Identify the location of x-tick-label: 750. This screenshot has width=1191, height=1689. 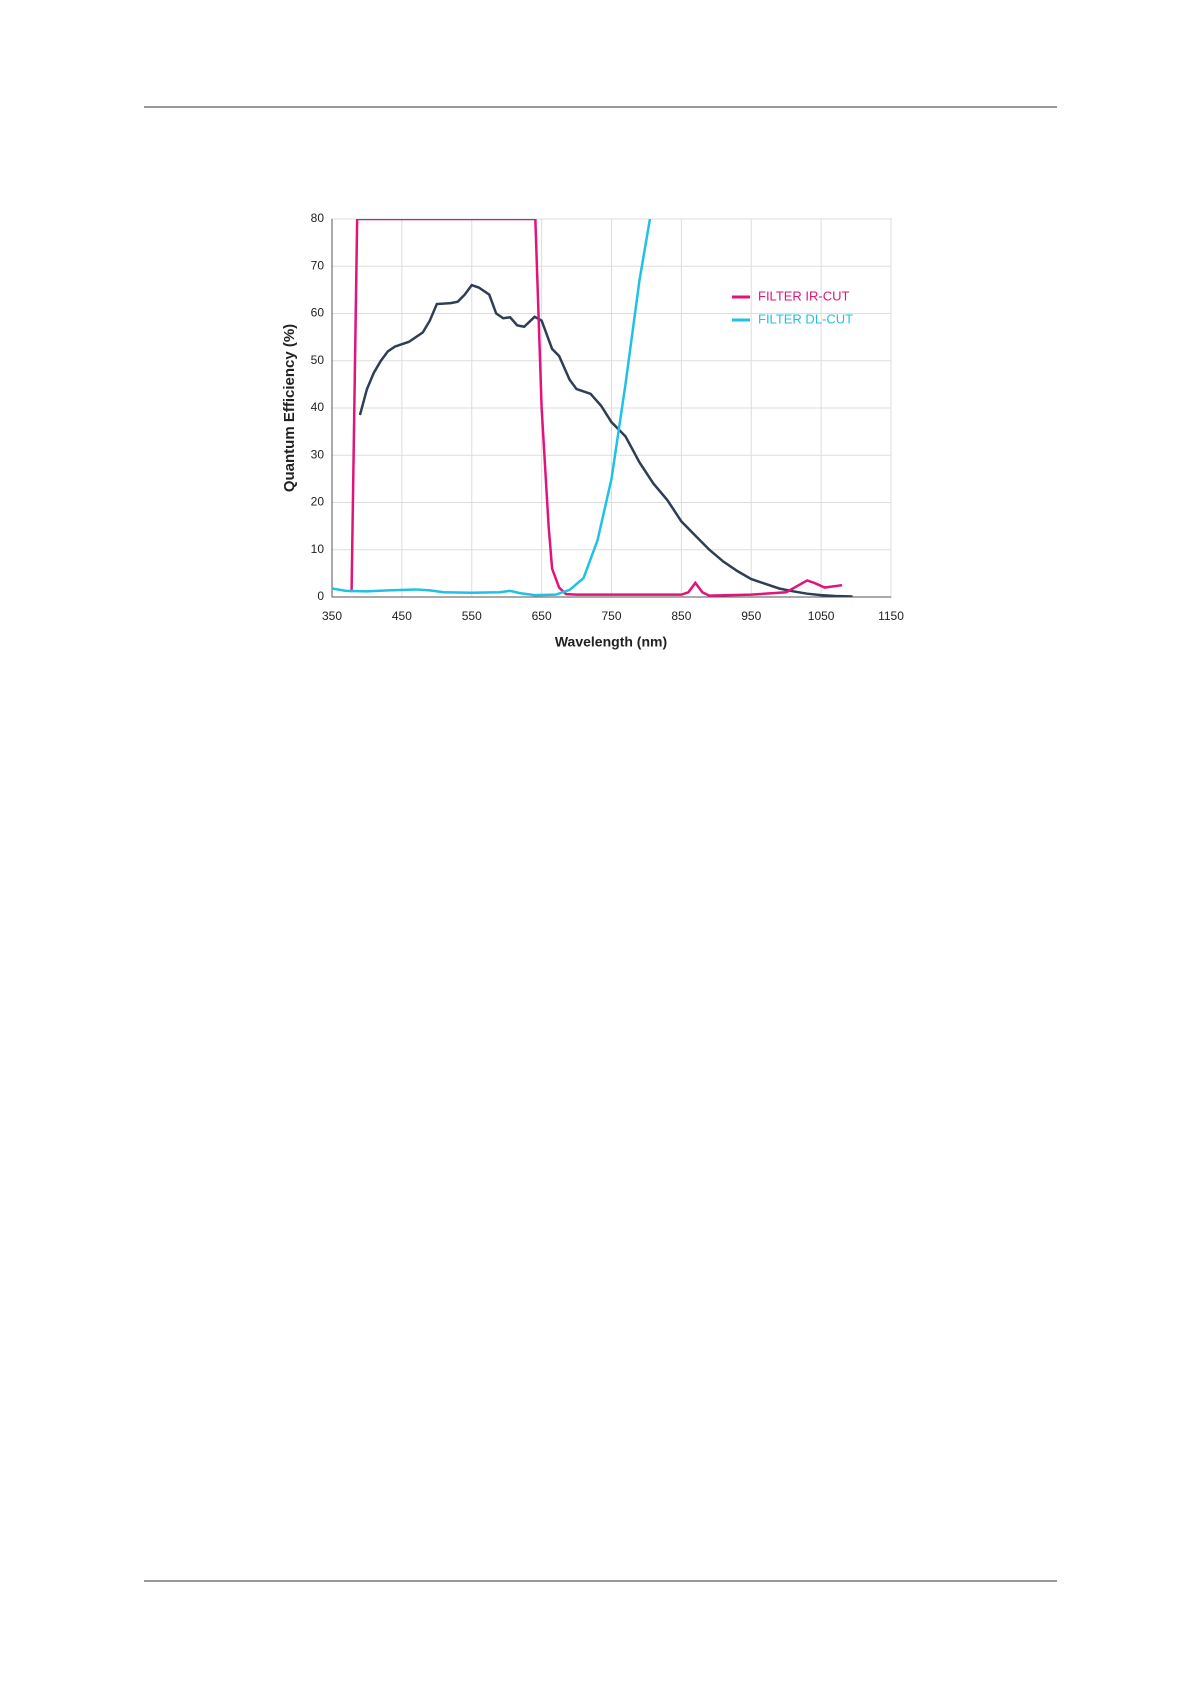
(611, 616).